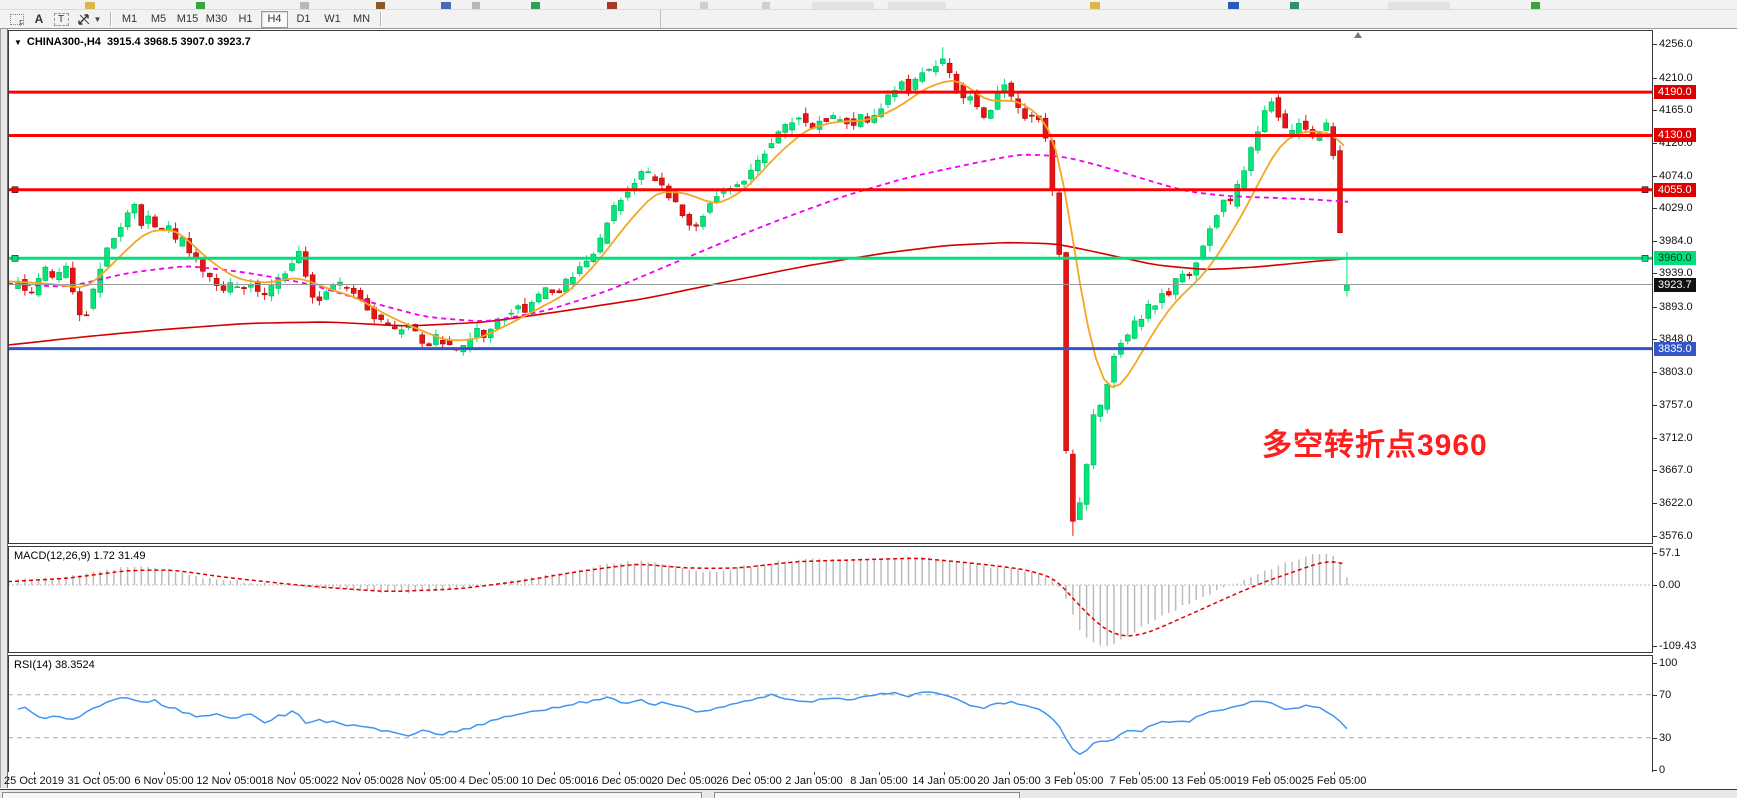 Image resolution: width=1737 pixels, height=798 pixels. I want to click on axis-tick-label: -109.43, so click(1678, 646).